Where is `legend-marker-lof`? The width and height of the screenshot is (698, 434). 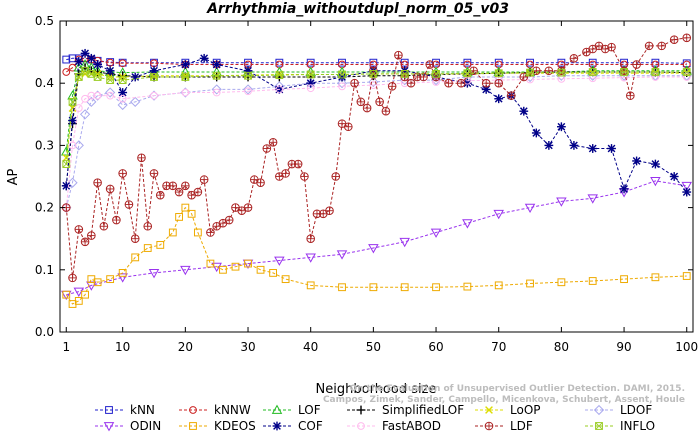 legend-marker-lof is located at coordinates (277, 409).